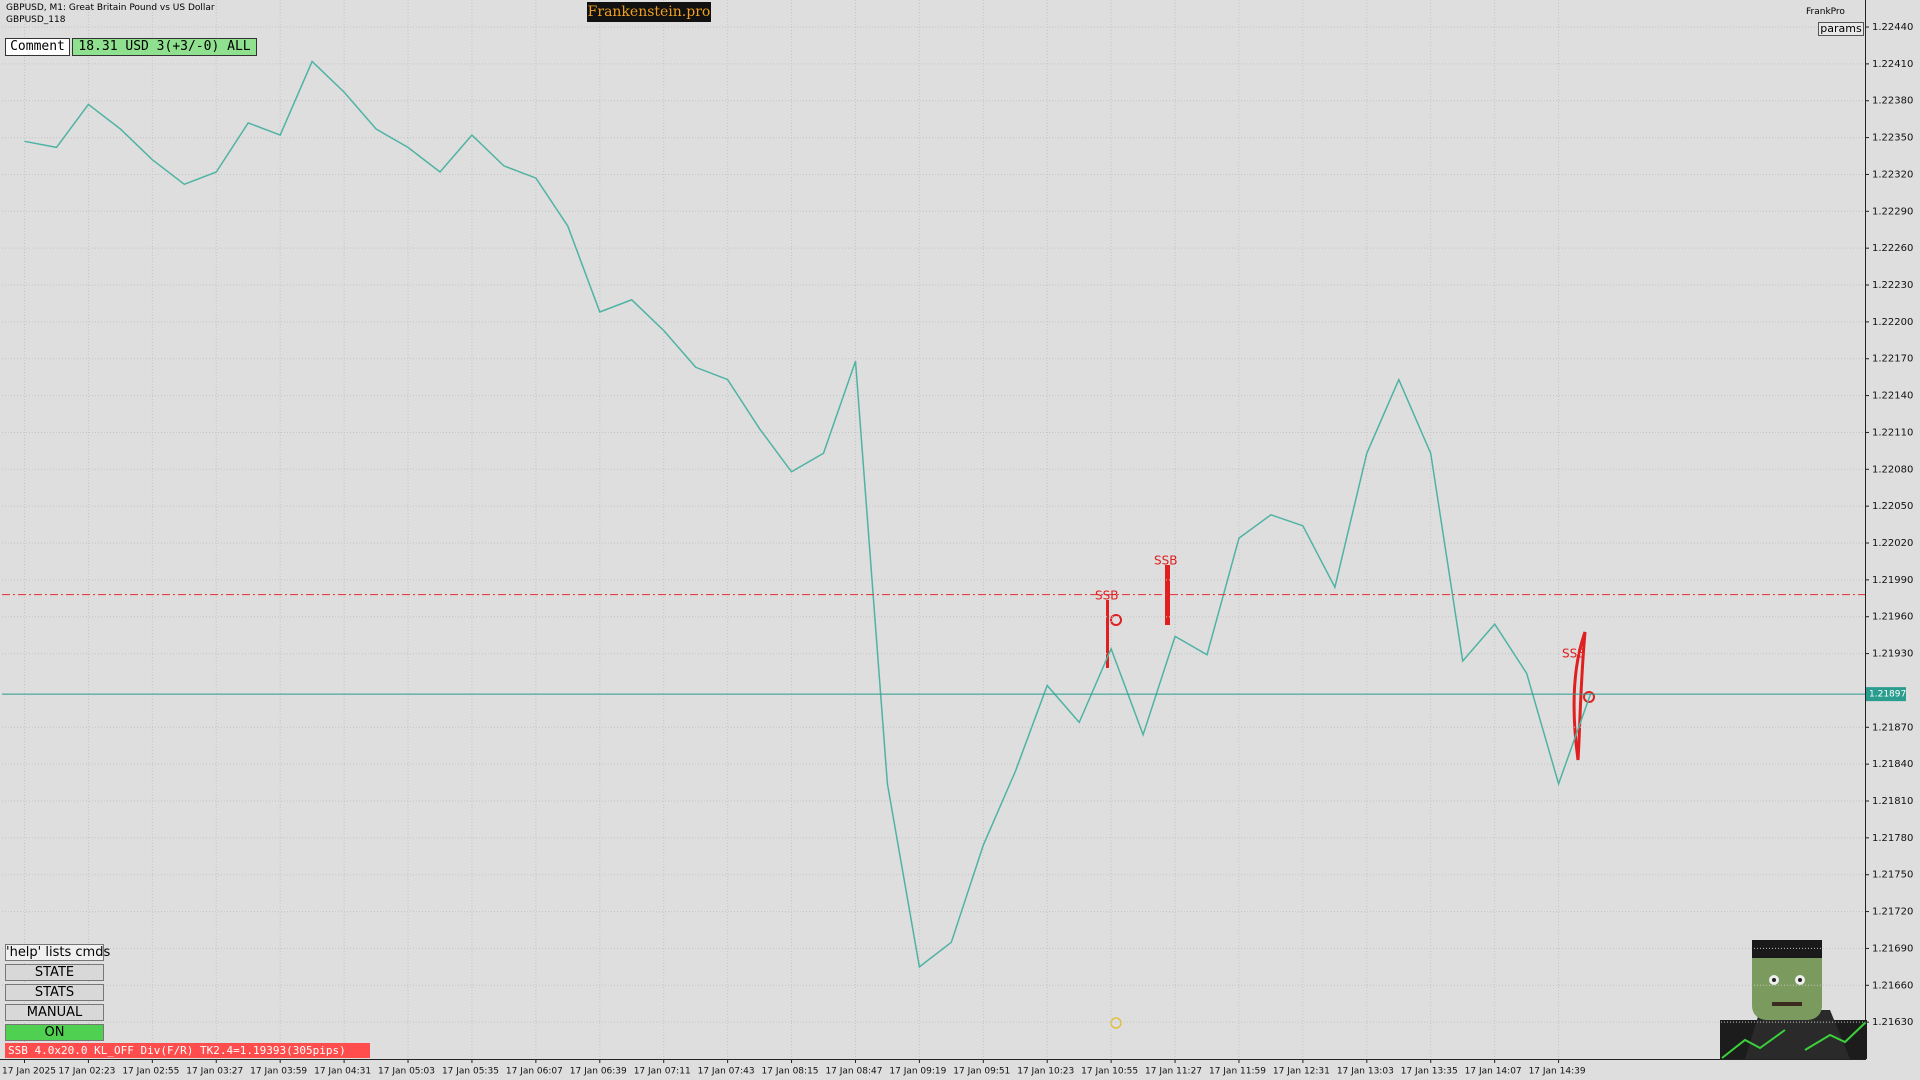  I want to click on y-tick-label: 1.22440, so click(1892, 27).